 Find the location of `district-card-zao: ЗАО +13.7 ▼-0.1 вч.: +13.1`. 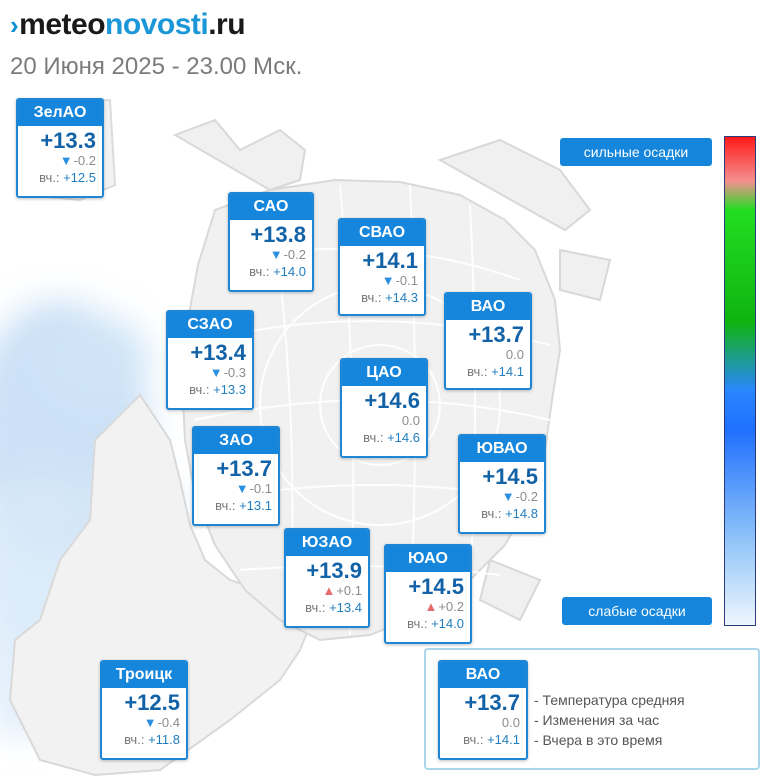

district-card-zao: ЗАО +13.7 ▼-0.1 вч.: +13.1 is located at coordinates (236, 476).